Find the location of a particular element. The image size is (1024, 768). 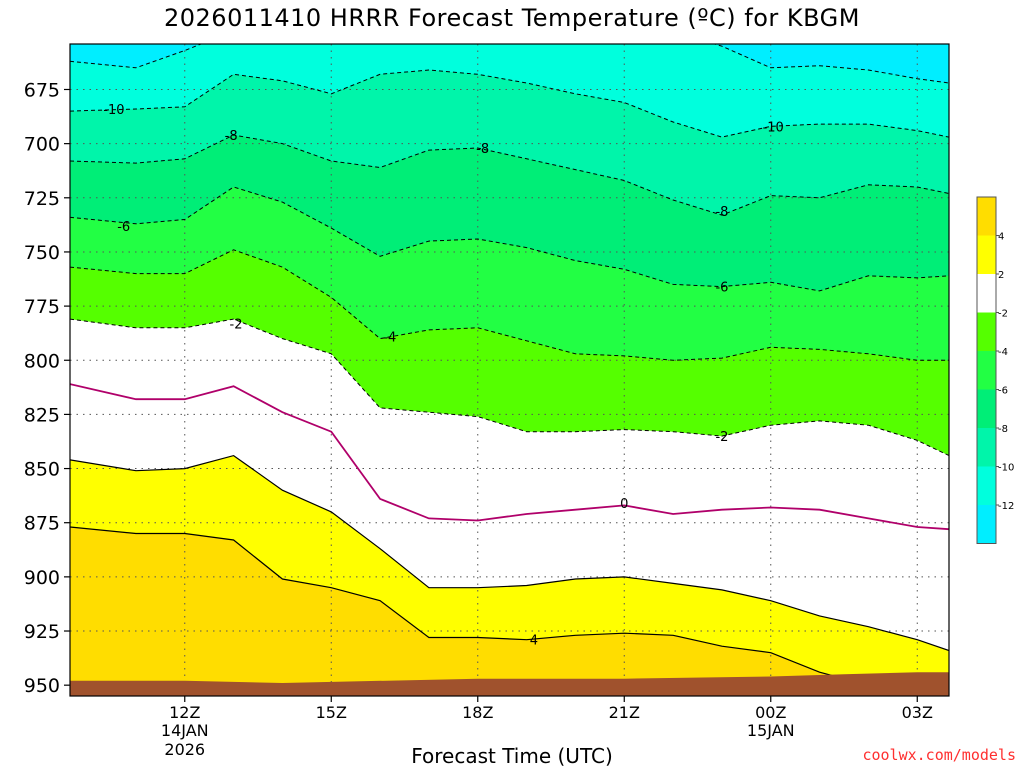

x-tick-label: 18Z is located at coordinates (477, 712).